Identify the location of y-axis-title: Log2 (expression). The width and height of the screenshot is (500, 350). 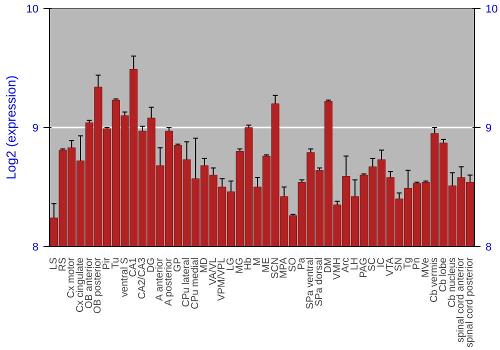
(10, 127).